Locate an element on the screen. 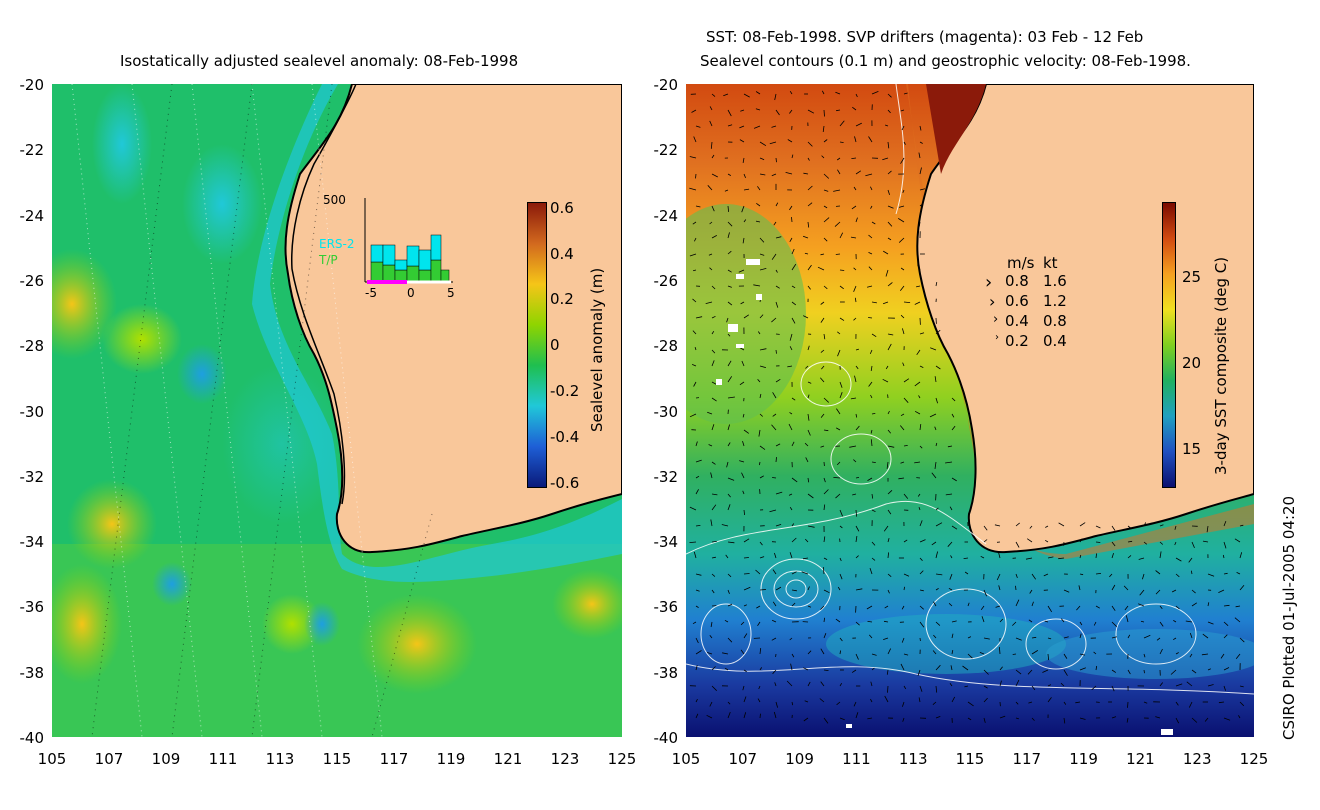  plot-credit: CSIRO Plotted 01-Jul-2005 04:20 is located at coordinates (1289, 617).